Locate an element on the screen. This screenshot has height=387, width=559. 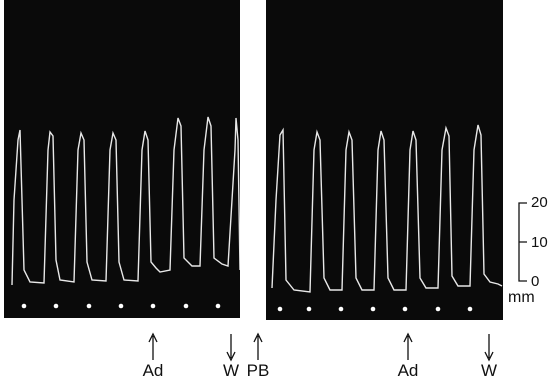
scale-bracket is located at coordinates (522, 242).